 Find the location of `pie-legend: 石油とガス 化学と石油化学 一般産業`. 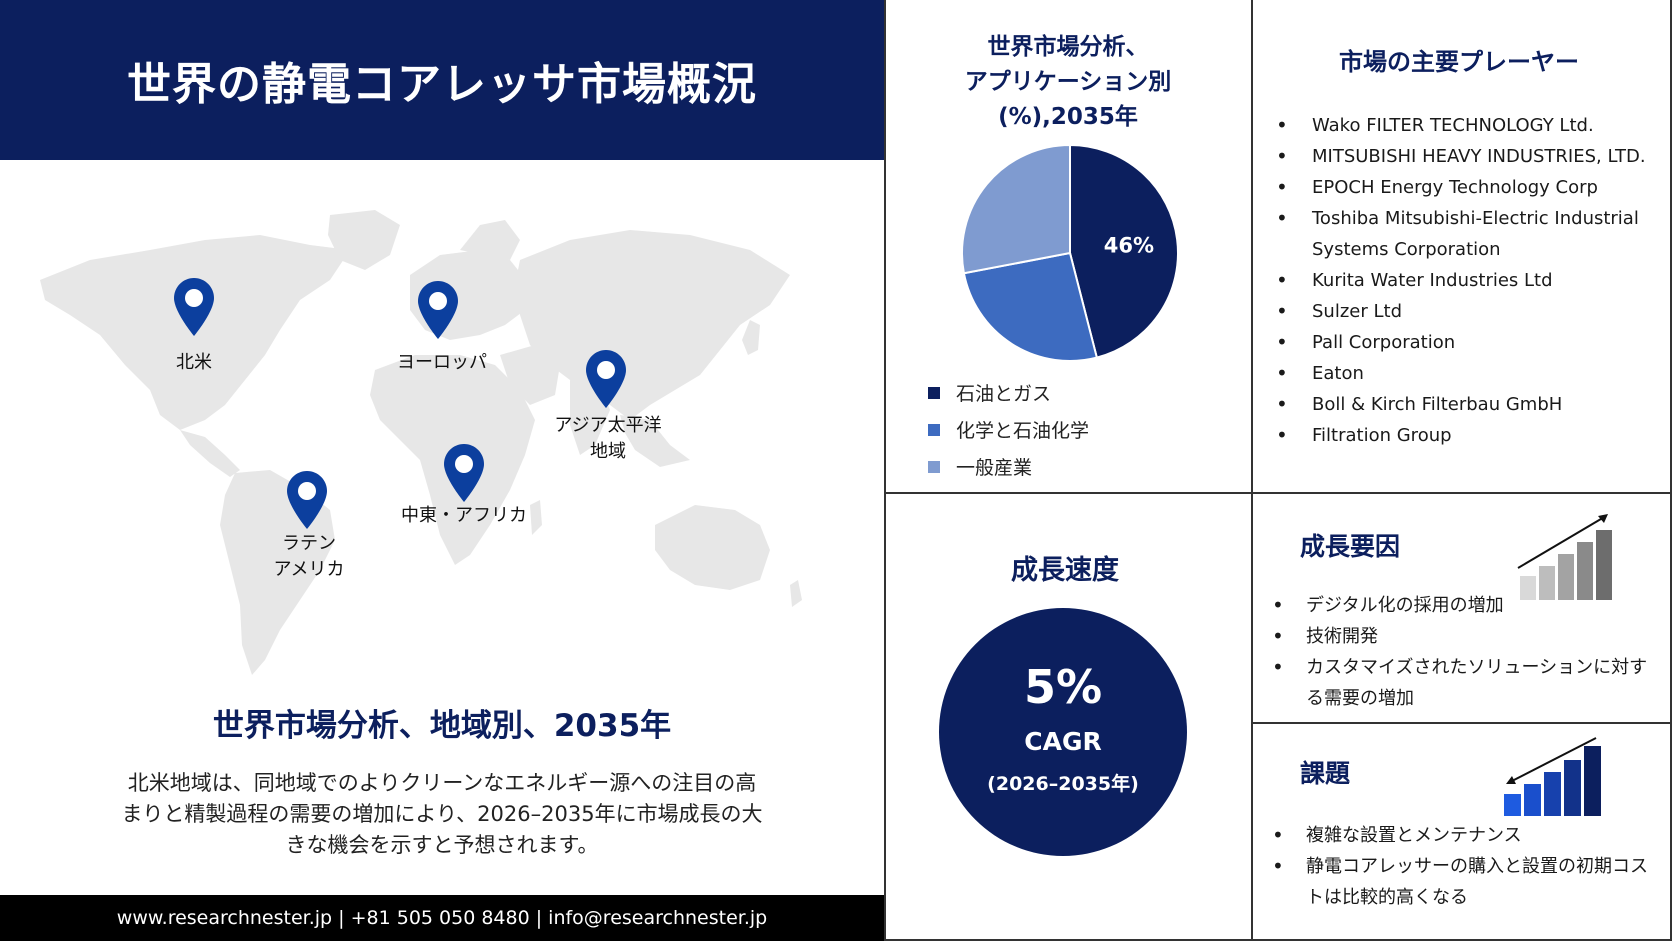

pie-legend: 石油とガス 化学と石油化学 一般産業 is located at coordinates (1008, 429).